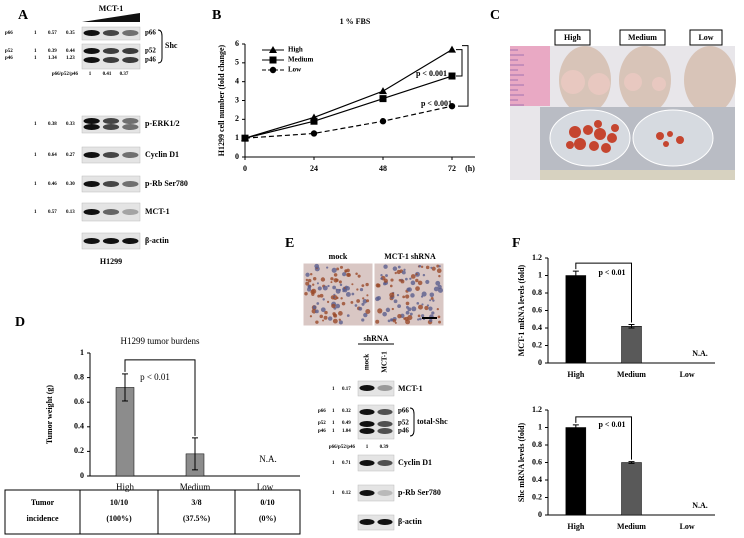  I want to click on ruler, so click(530, 76).